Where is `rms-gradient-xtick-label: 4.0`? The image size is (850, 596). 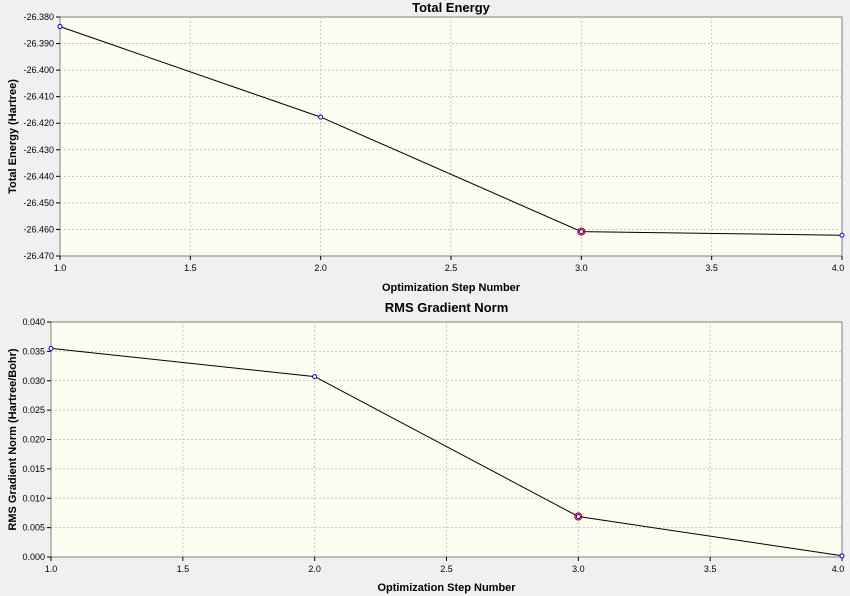
rms-gradient-xtick-label: 4.0 is located at coordinates (838, 569).